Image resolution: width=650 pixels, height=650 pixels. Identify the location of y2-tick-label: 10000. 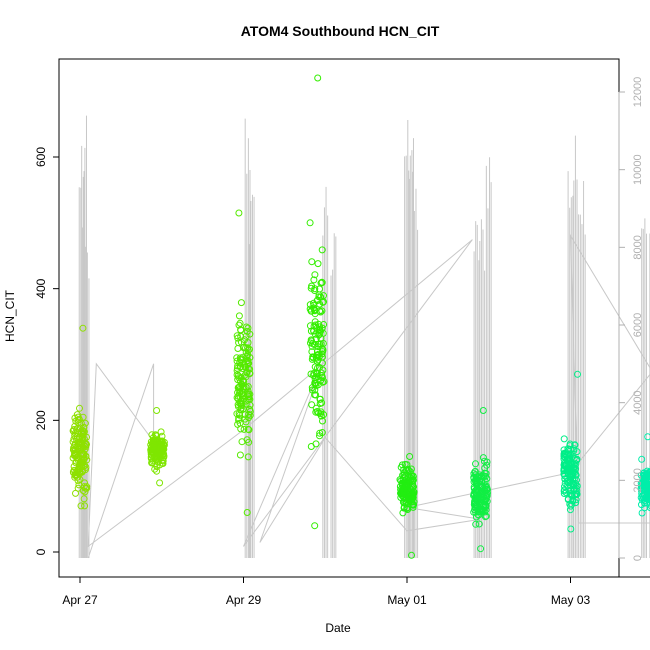
(638, 169).